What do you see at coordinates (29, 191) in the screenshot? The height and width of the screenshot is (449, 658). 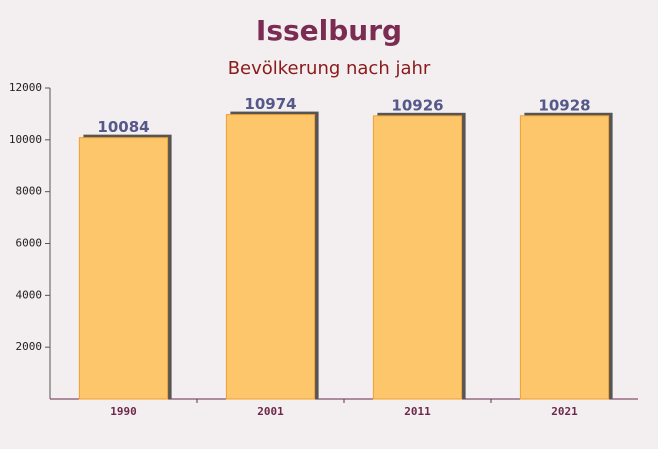 I see `y-tick-label: 8000` at bounding box center [29, 191].